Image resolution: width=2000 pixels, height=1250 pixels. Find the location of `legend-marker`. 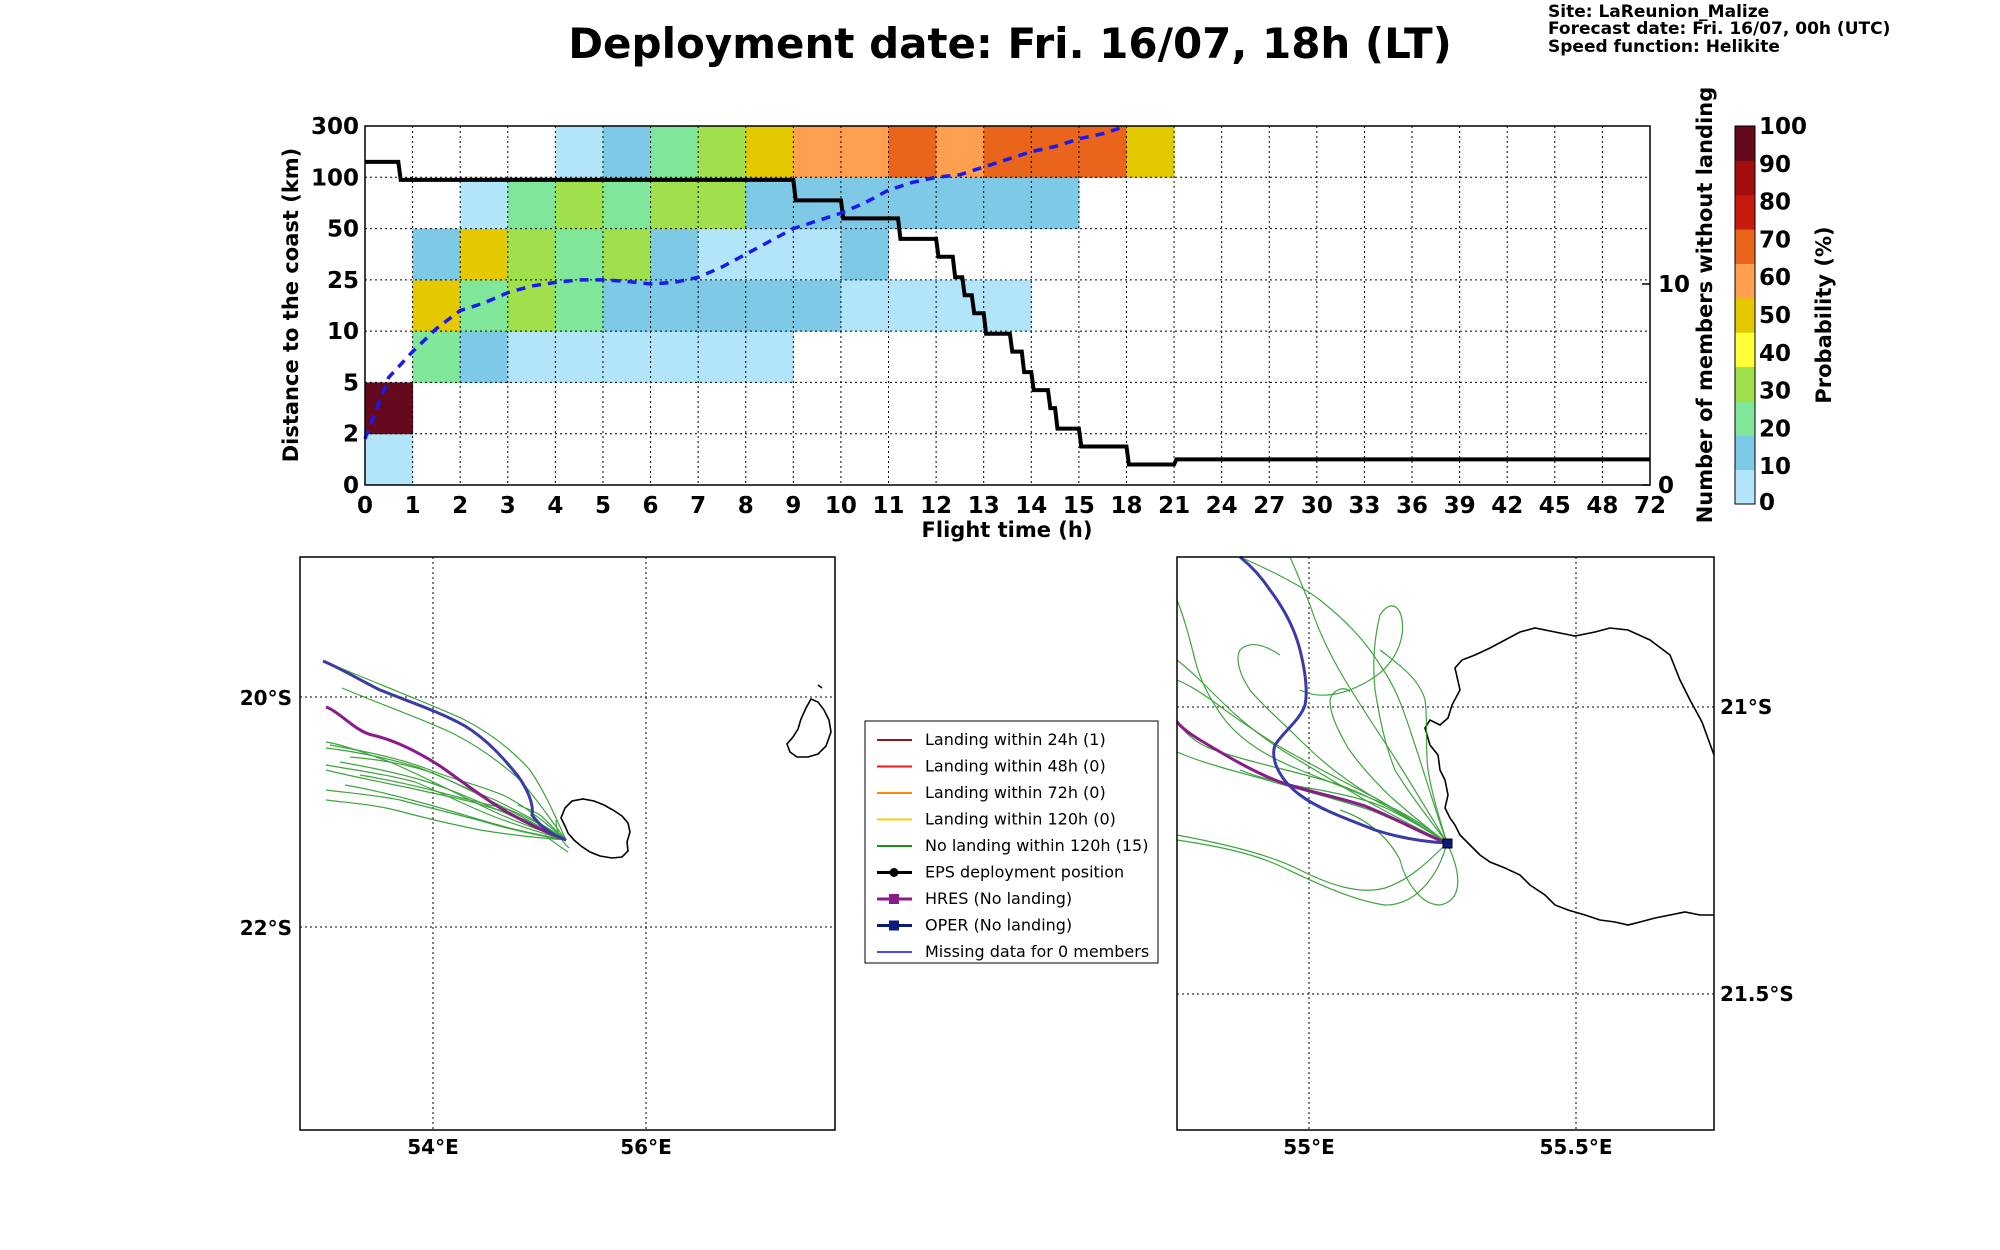

legend-marker is located at coordinates (894, 872).